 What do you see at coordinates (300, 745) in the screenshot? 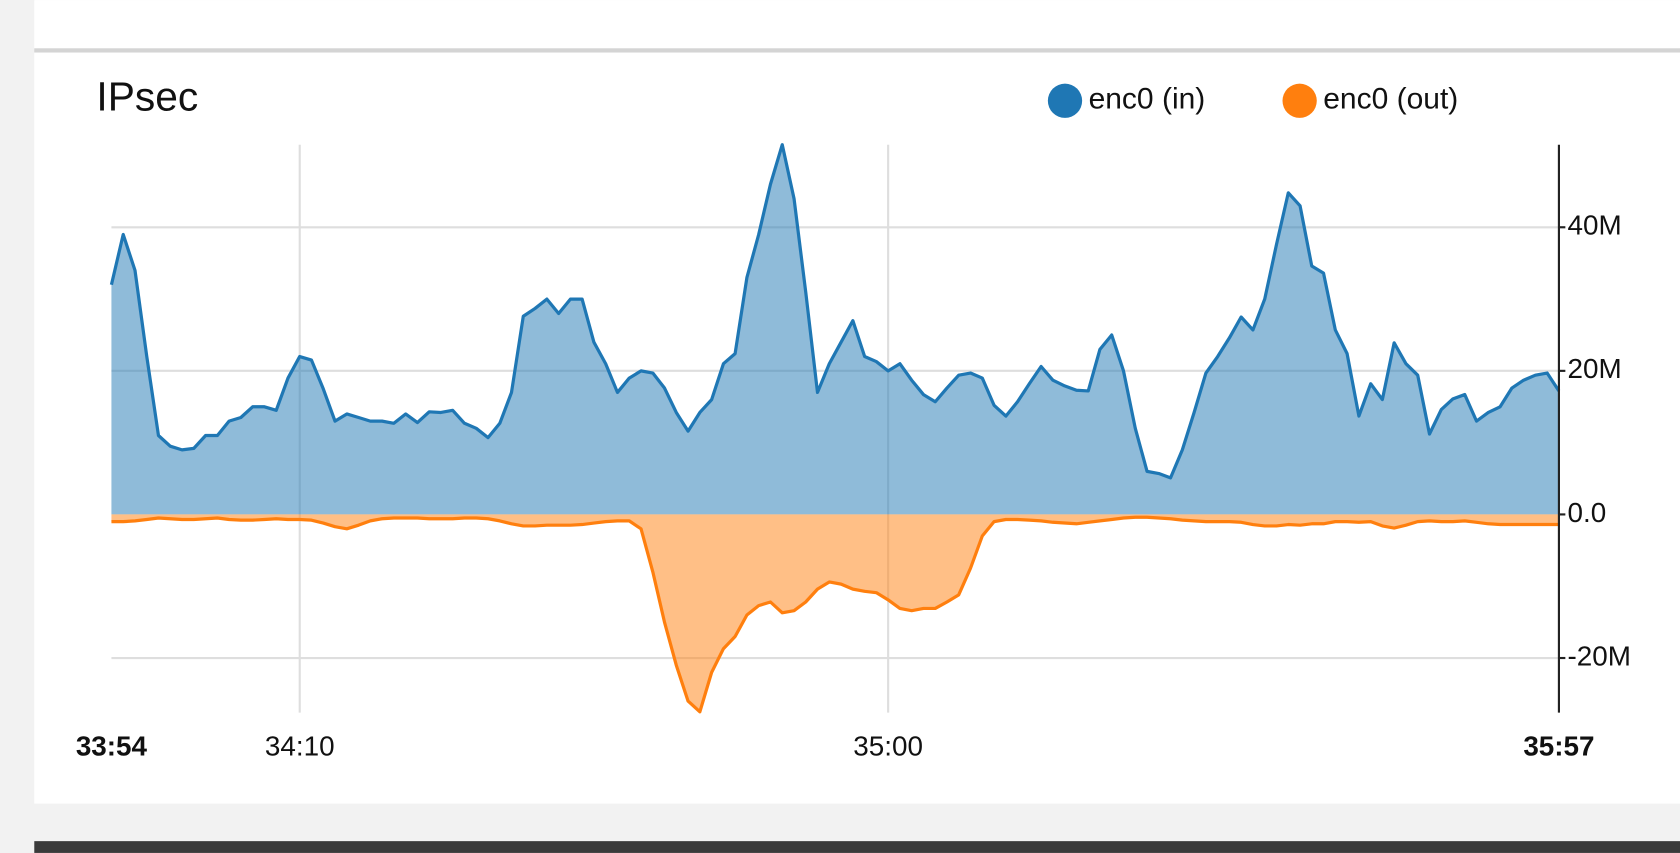
I see `x-tick-label: 34:10` at bounding box center [300, 745].